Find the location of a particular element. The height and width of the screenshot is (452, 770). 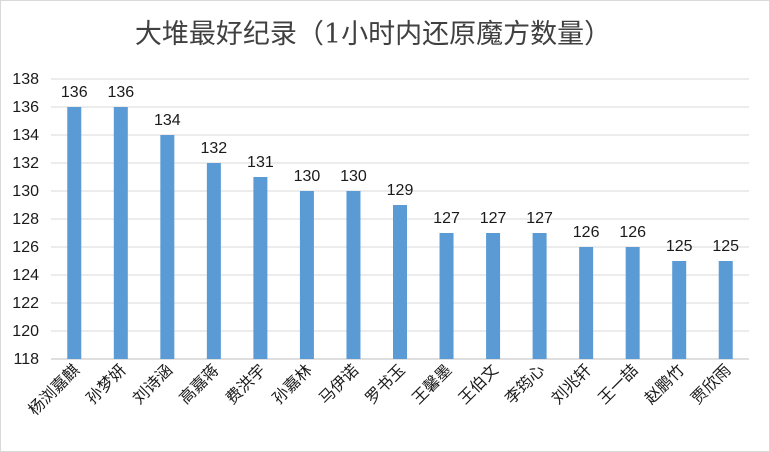

x-tick-label: 赵鹏竹 is located at coordinates (664, 383).